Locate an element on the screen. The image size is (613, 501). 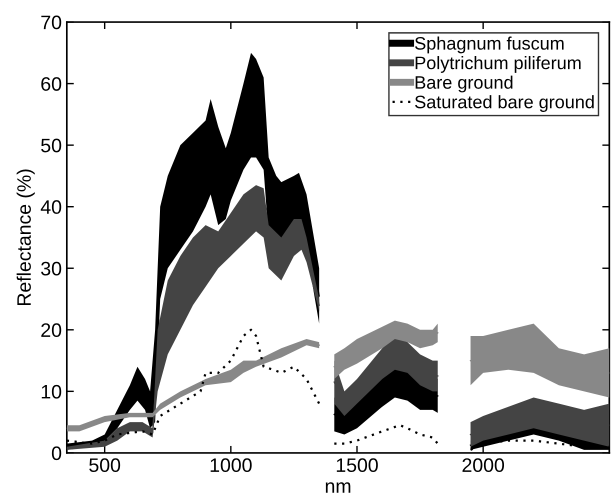
y-axis-title: Reflectance (%) is located at coordinates (25, 238).